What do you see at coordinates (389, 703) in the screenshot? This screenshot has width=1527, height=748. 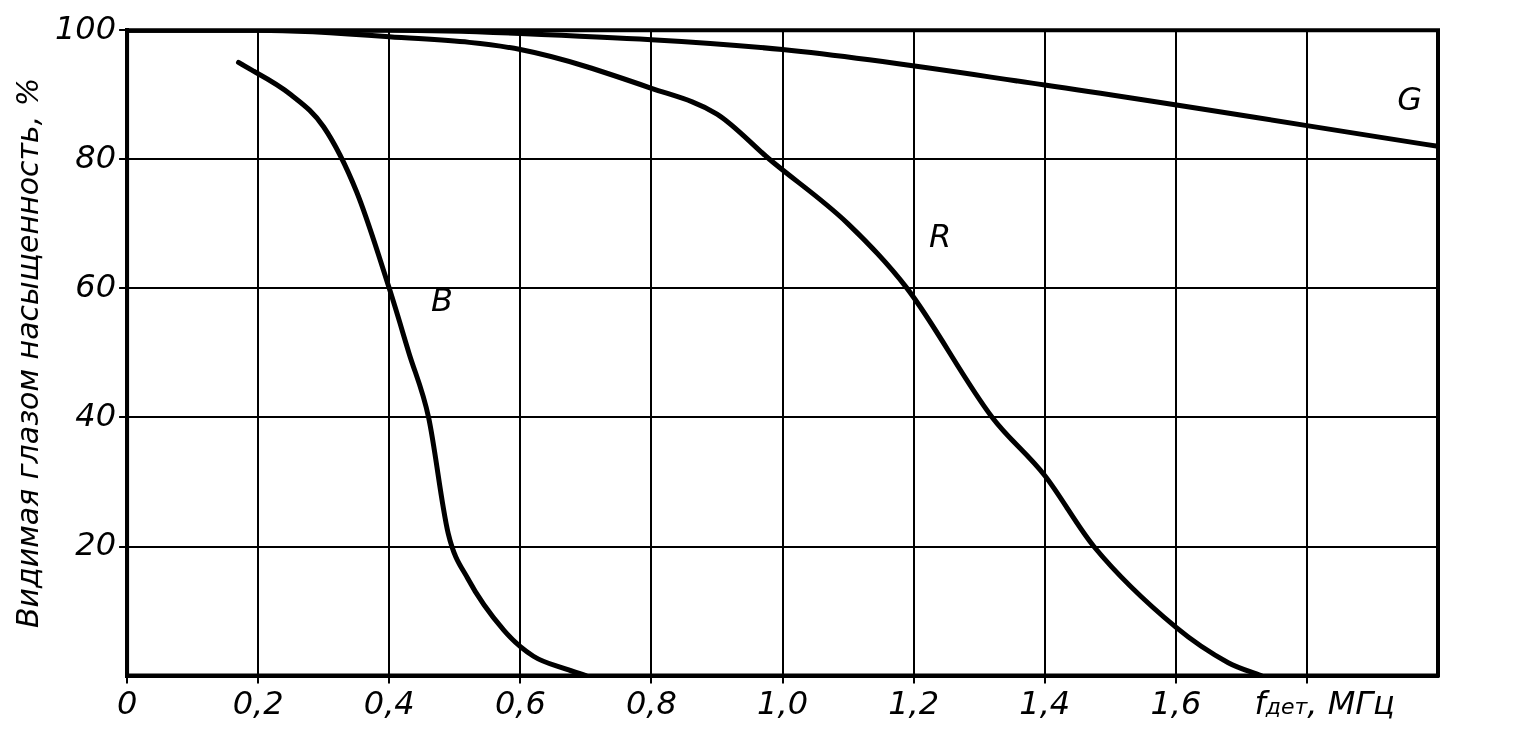 I see `x-tick-label: 0,4` at bounding box center [389, 703].